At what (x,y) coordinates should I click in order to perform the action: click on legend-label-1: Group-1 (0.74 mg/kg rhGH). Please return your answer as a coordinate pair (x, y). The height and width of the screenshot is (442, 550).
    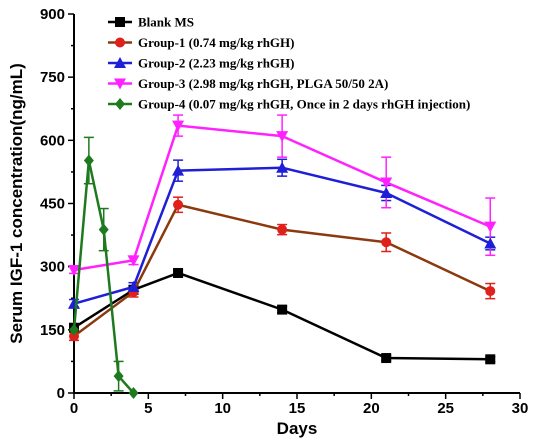
    Looking at the image, I should click on (216, 42).